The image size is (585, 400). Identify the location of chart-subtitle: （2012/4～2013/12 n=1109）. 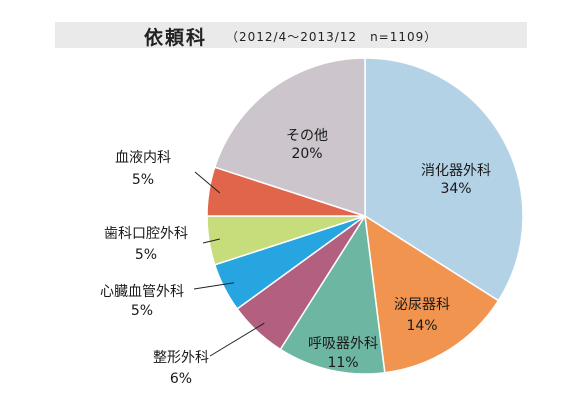
(332, 37).